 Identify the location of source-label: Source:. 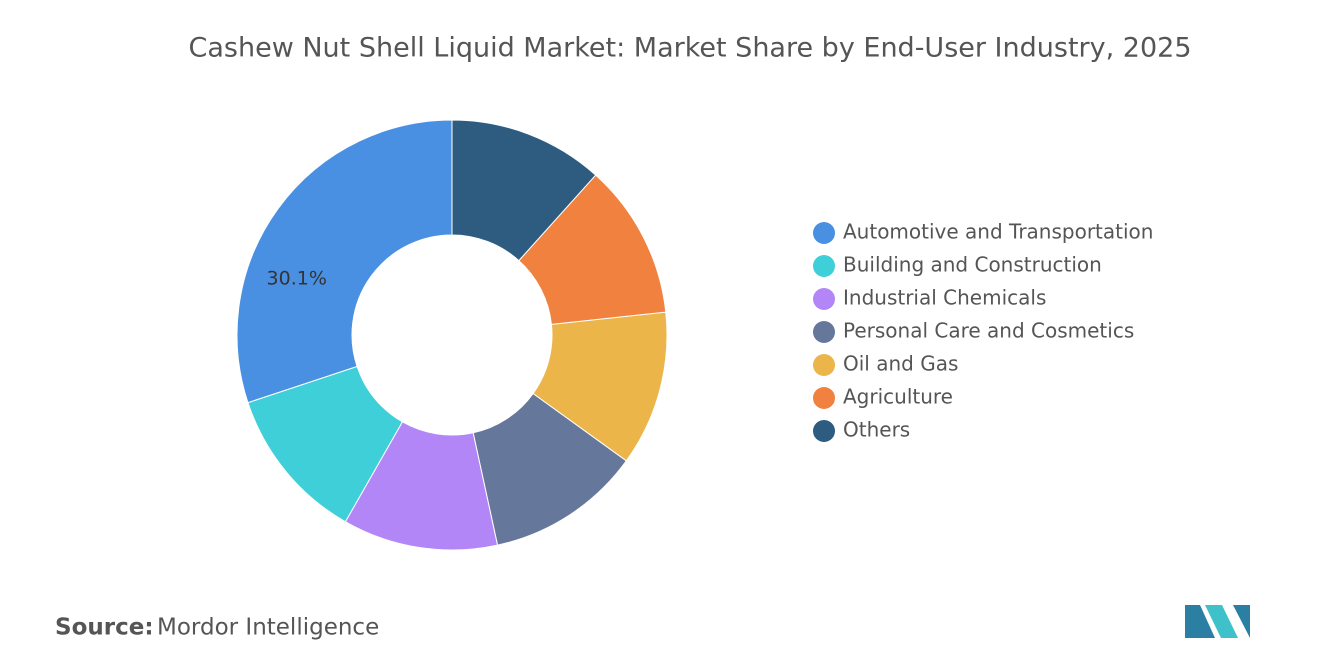
(104, 628).